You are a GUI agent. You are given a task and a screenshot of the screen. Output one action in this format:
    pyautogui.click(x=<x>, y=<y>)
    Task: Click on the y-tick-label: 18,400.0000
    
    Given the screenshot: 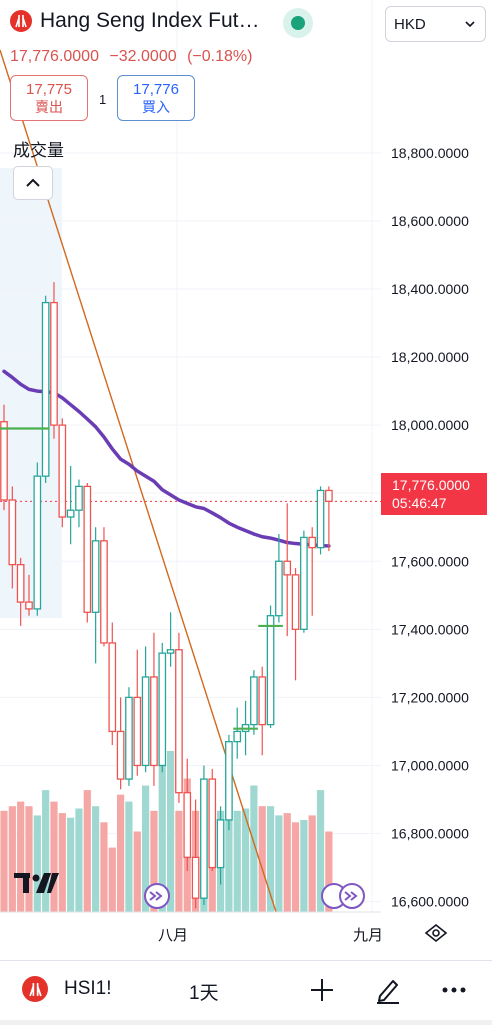 What is the action you would take?
    pyautogui.click(x=430, y=289)
    